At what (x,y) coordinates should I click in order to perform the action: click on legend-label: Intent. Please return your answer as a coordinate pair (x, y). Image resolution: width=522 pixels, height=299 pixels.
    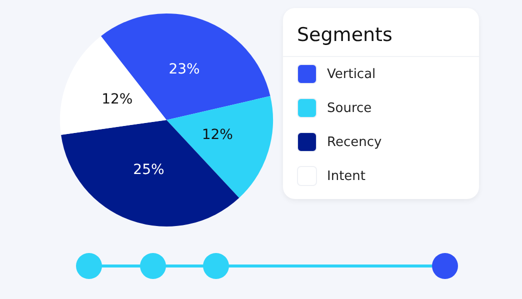
    Looking at the image, I should click on (346, 176).